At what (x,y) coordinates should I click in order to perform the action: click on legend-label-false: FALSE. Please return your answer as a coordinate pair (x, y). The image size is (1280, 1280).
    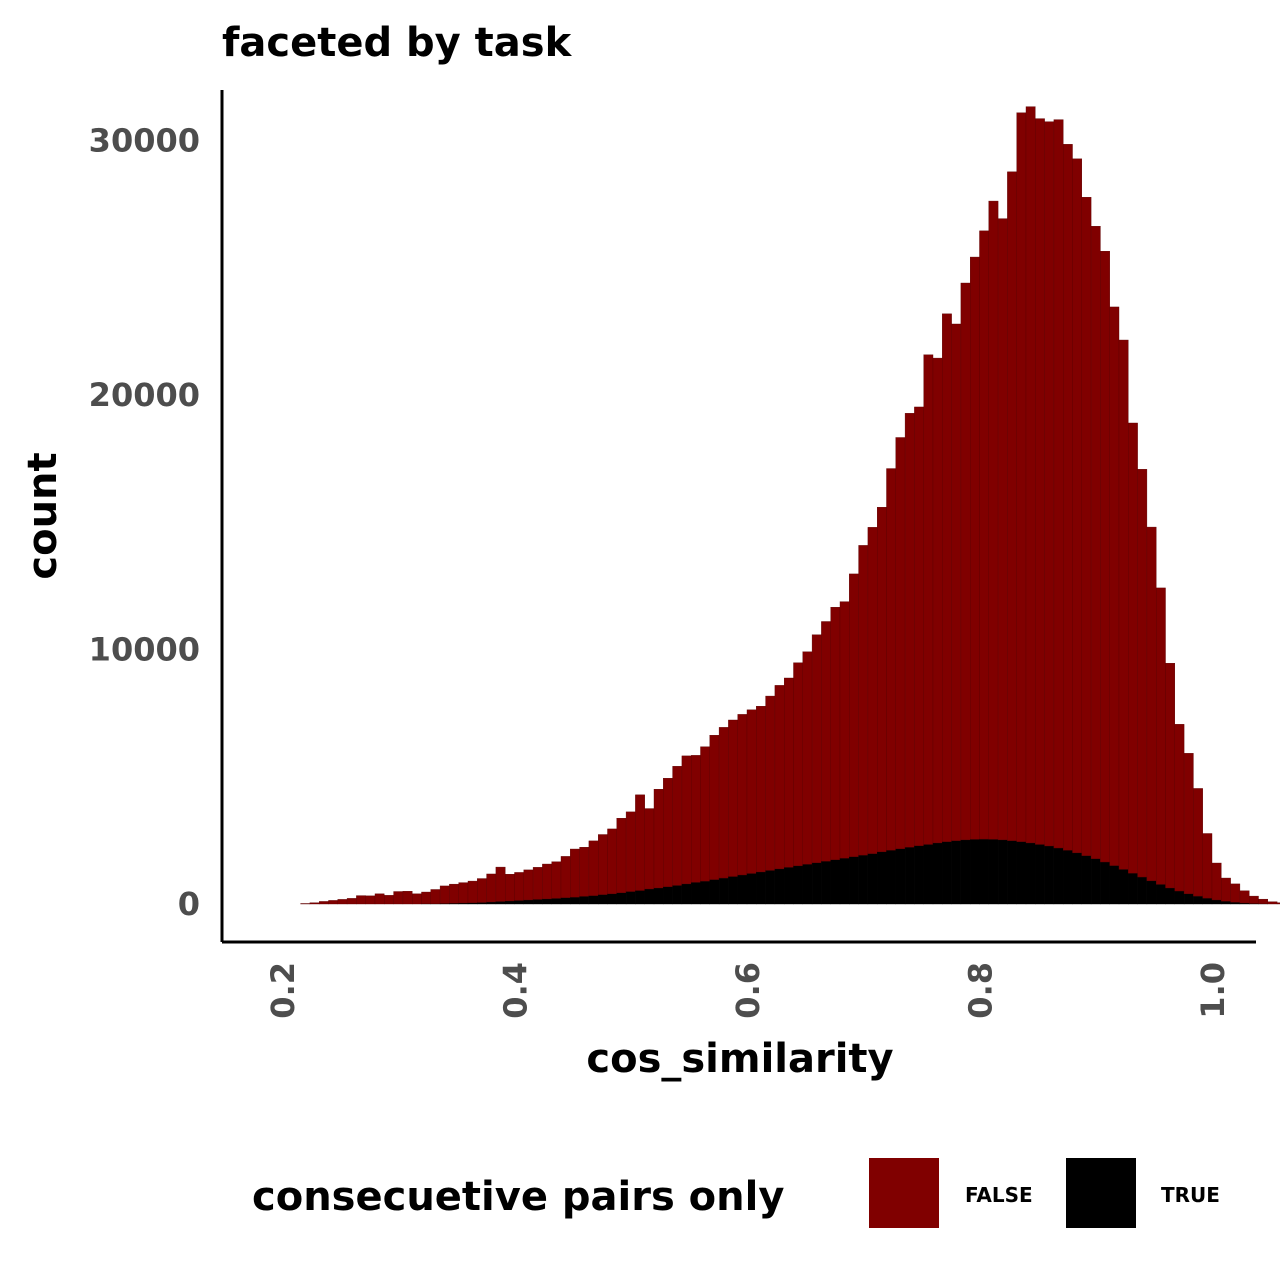
    Looking at the image, I should click on (999, 1195).